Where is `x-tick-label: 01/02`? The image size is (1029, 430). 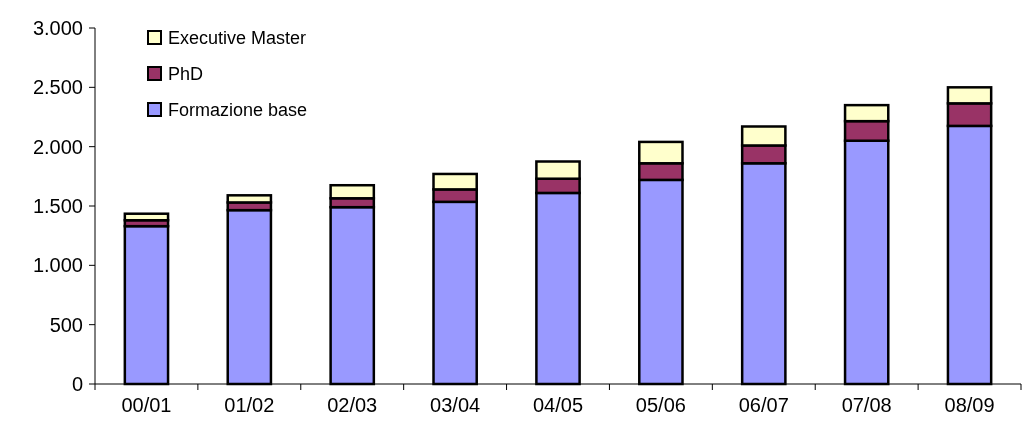 x-tick-label: 01/02 is located at coordinates (249, 405).